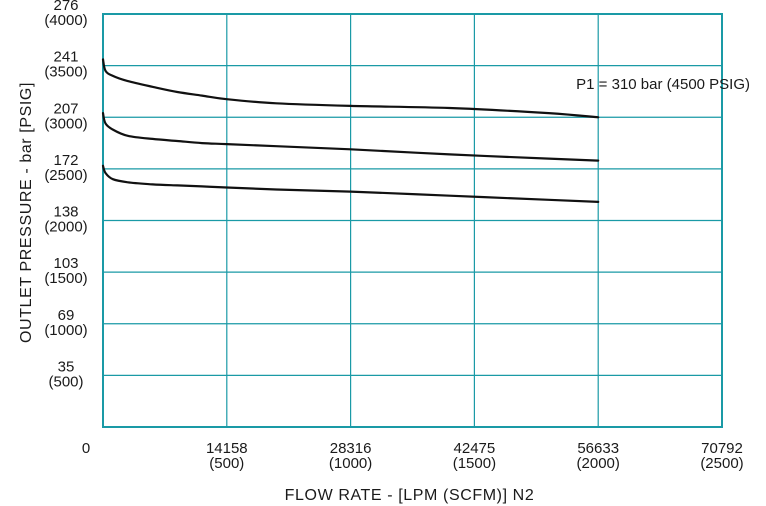 This screenshot has height=506, width=766. Describe the element at coordinates (410, 495) in the screenshot. I see `x-axis-label: FLOW RATE - [LPM (SCFM)] N2` at that location.